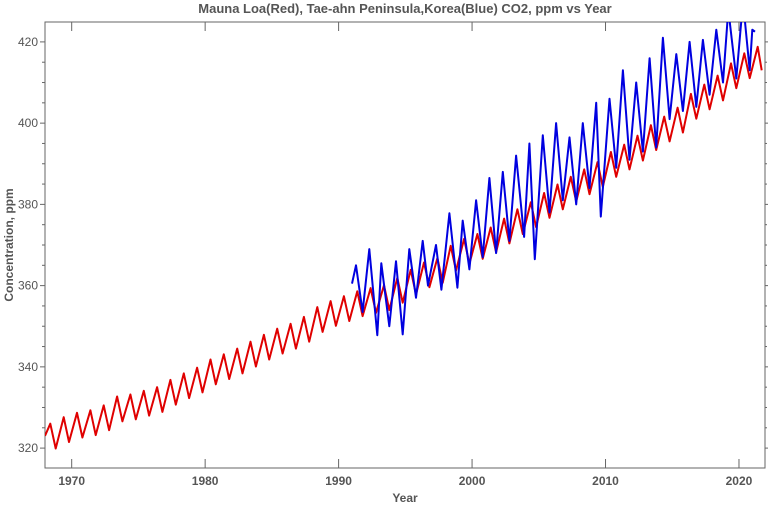 This screenshot has height=513, width=768. Describe the element at coordinates (28, 286) in the screenshot. I see `y-tick-label: 360` at that location.